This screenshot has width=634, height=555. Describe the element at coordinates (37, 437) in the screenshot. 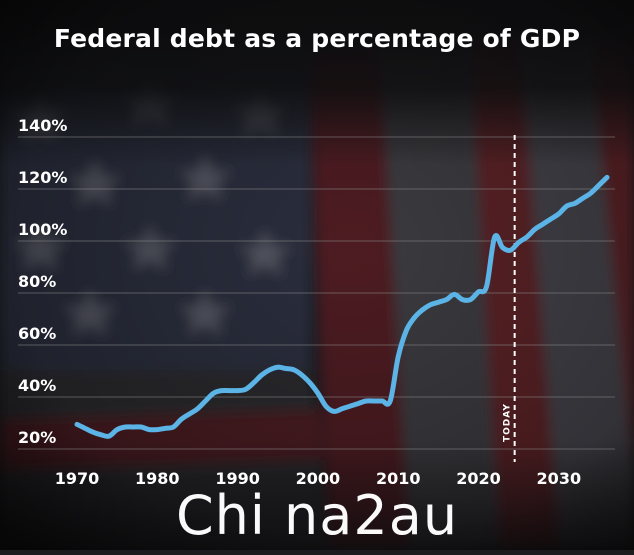

I see `y-tick-label: 20%` at that location.